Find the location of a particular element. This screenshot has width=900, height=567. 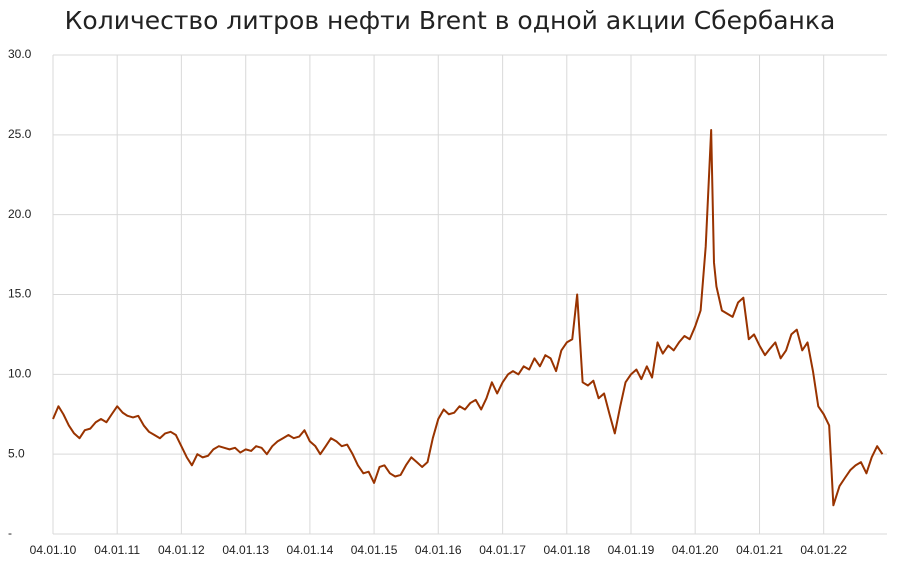

x-tick-label: 04.01.20 is located at coordinates (695, 550).